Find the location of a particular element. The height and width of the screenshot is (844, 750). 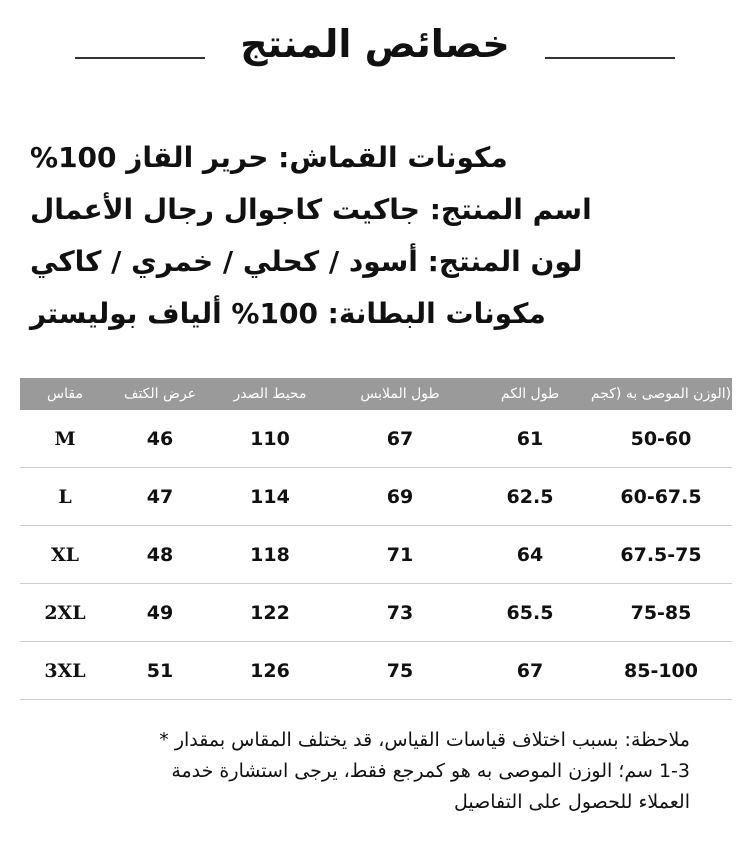

column-header: عرض الكتف is located at coordinates (160, 394).